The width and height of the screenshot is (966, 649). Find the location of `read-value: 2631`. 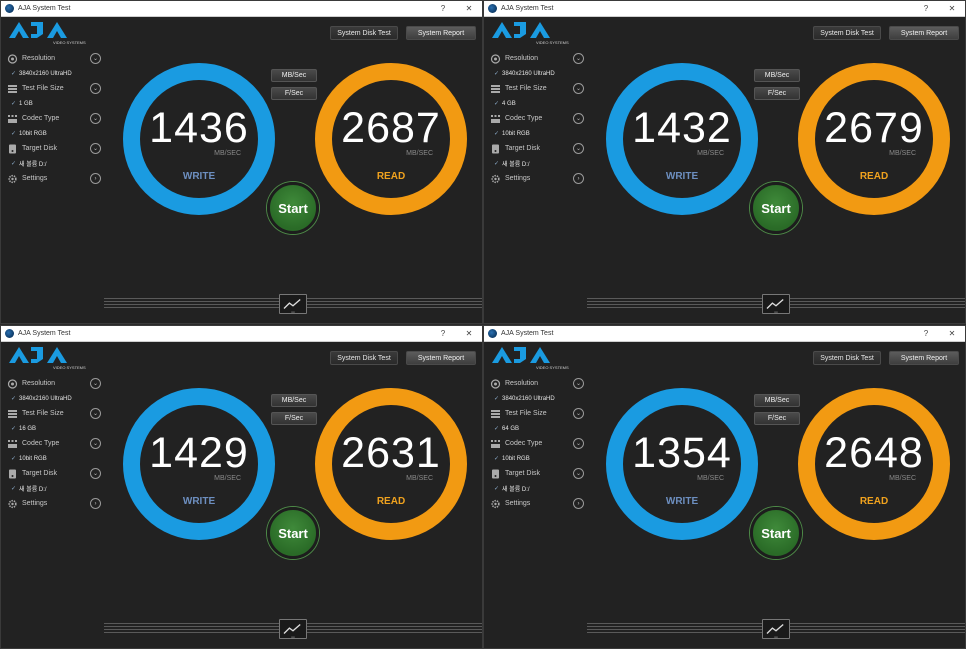

read-value: 2631 is located at coordinates (391, 453).